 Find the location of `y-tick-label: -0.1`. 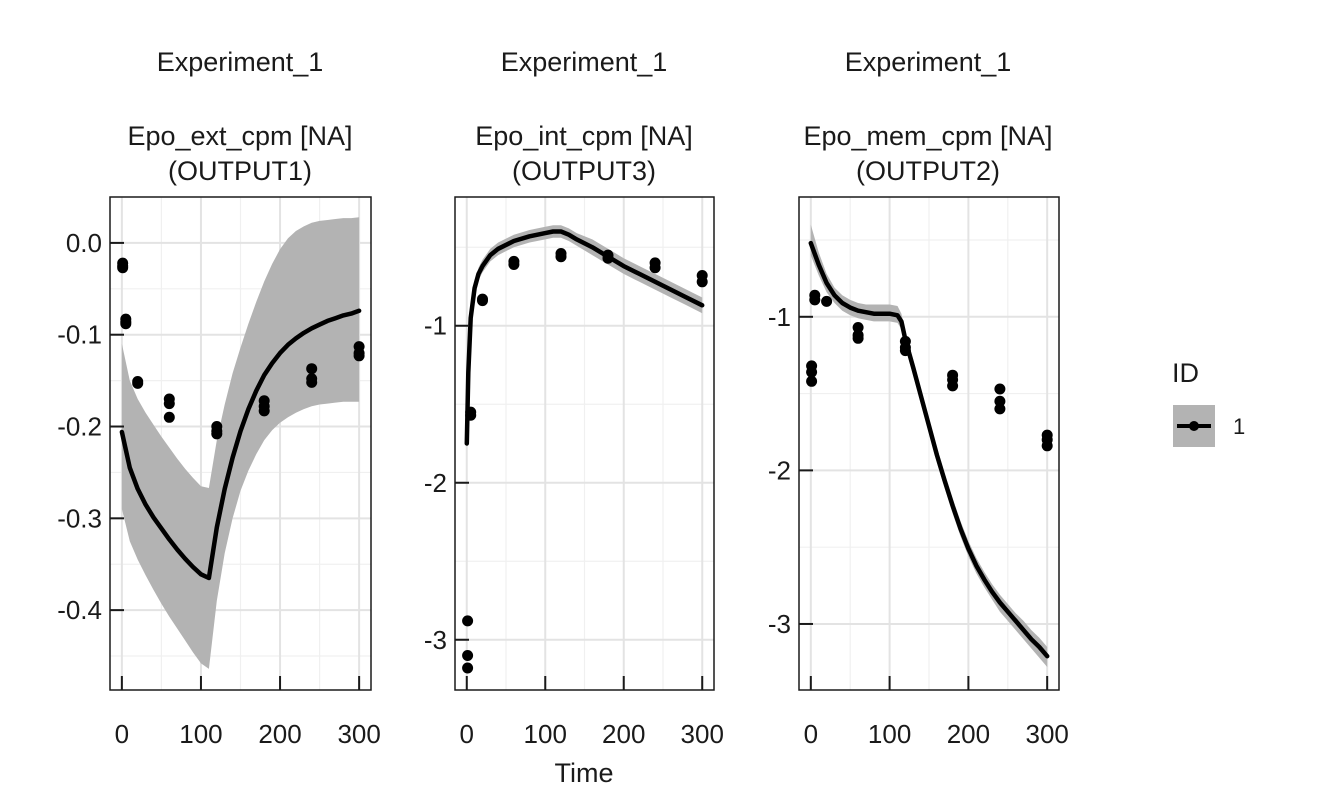

y-tick-label: -0.1 is located at coordinates (79, 335).